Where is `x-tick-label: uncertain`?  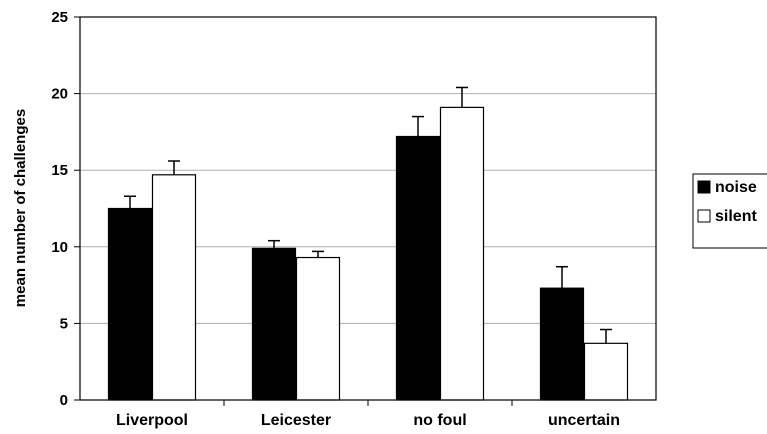 x-tick-label: uncertain is located at coordinates (584, 420).